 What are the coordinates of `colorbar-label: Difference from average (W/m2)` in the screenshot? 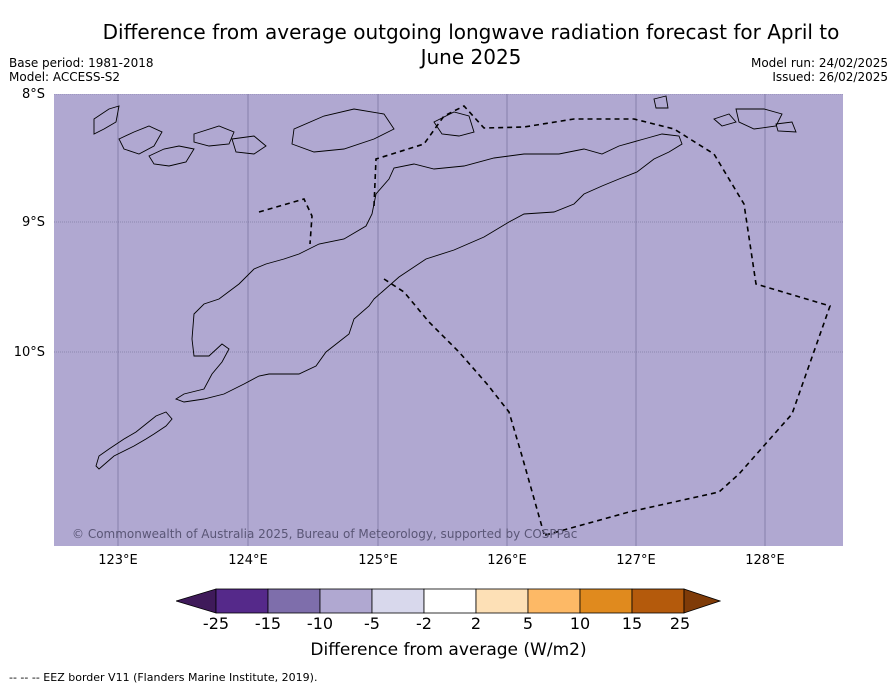 It's located at (448, 650).